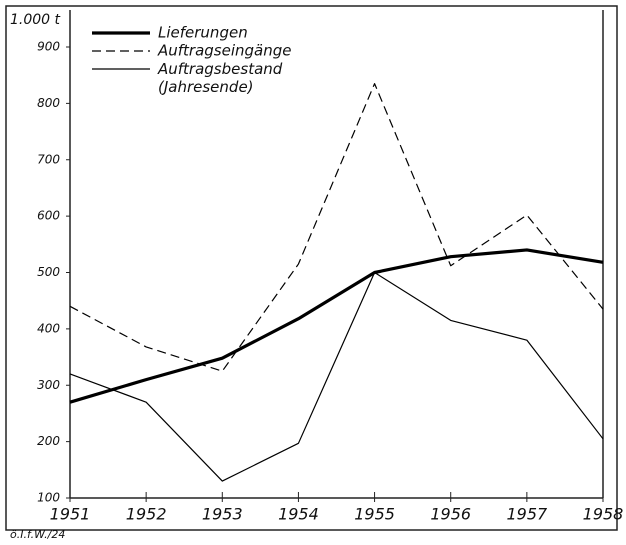 Image resolution: width=626 pixels, height=545 pixels. I want to click on y-tick-label: 600, so click(48, 216).